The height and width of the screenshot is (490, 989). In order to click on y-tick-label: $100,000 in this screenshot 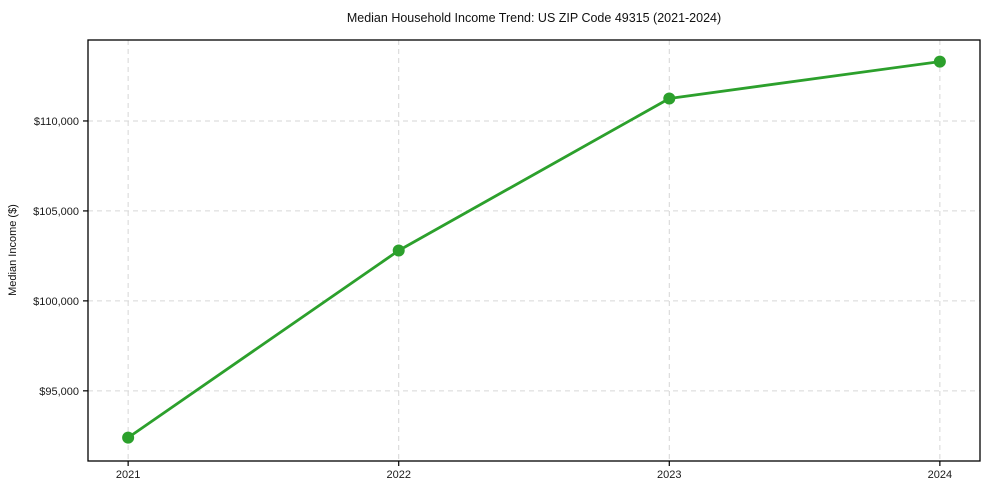, I will do `click(56, 302)`.